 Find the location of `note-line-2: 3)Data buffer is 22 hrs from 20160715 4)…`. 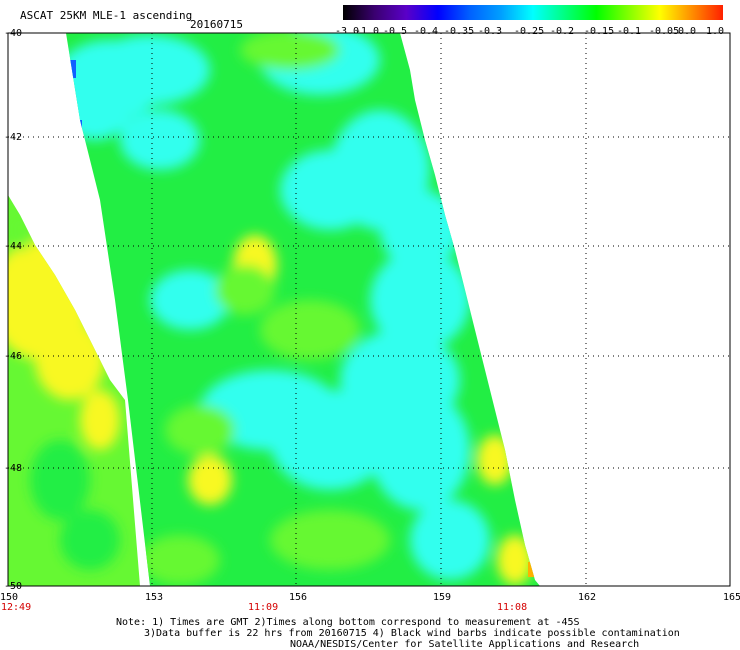

note-line-2: 3)Data buffer is 22 hrs from 20160715 4)… is located at coordinates (412, 633).